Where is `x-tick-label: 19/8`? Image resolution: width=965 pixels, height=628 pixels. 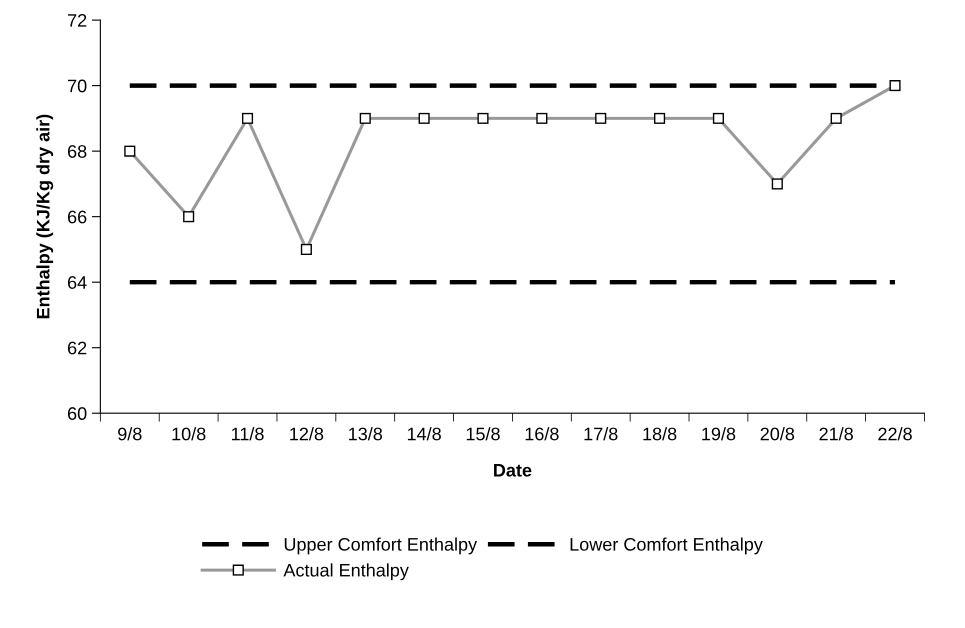 x-tick-label: 19/8 is located at coordinates (719, 433).